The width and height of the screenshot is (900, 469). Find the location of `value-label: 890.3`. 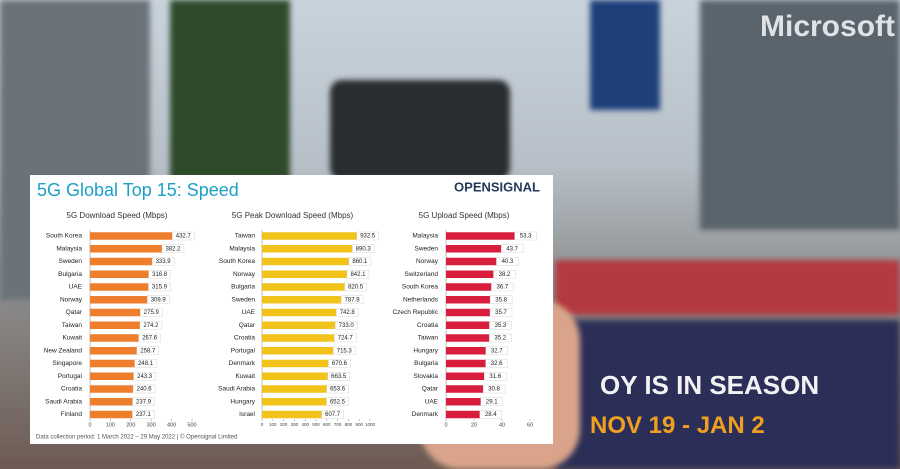

value-label: 890.3 is located at coordinates (364, 249).